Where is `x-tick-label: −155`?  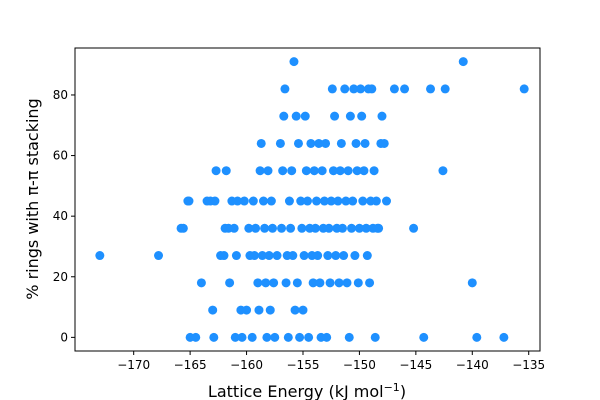 x-tick-label: −155 is located at coordinates (303, 365).